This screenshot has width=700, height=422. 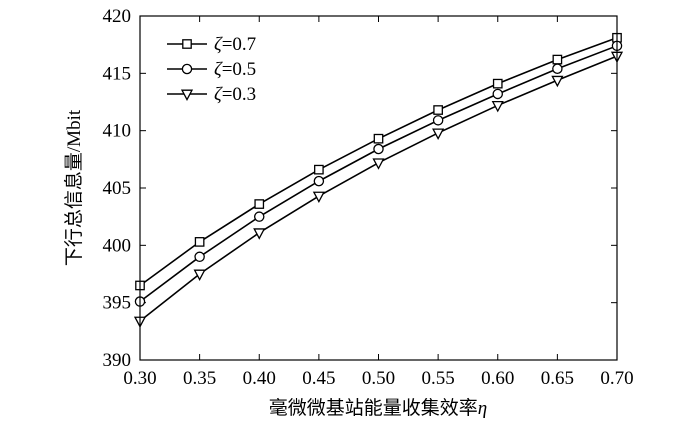 I want to click on legend-label: ζ=0.5, so click(x=235, y=69).